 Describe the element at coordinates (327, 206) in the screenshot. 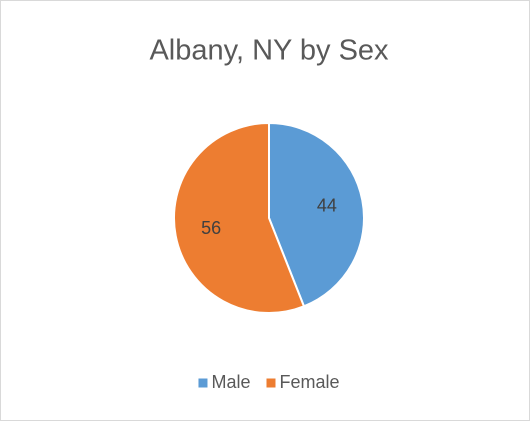

I see `data-label: 44` at that location.